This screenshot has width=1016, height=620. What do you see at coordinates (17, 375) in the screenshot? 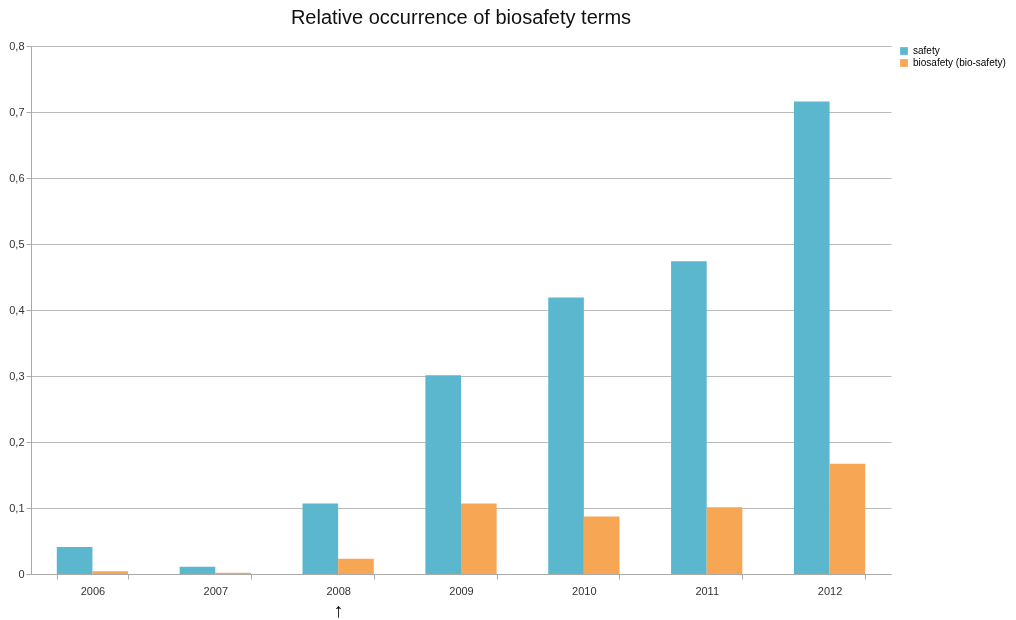
I see `y-tick-label: 0,3` at bounding box center [17, 375].